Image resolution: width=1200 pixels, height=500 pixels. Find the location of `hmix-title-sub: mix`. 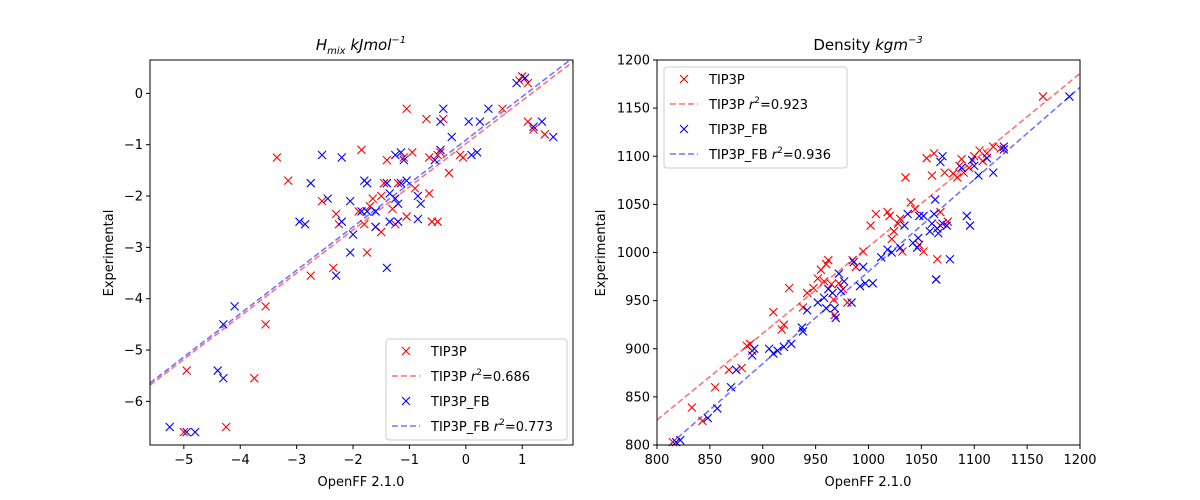

hmix-title-sub: mix is located at coordinates (336, 51).